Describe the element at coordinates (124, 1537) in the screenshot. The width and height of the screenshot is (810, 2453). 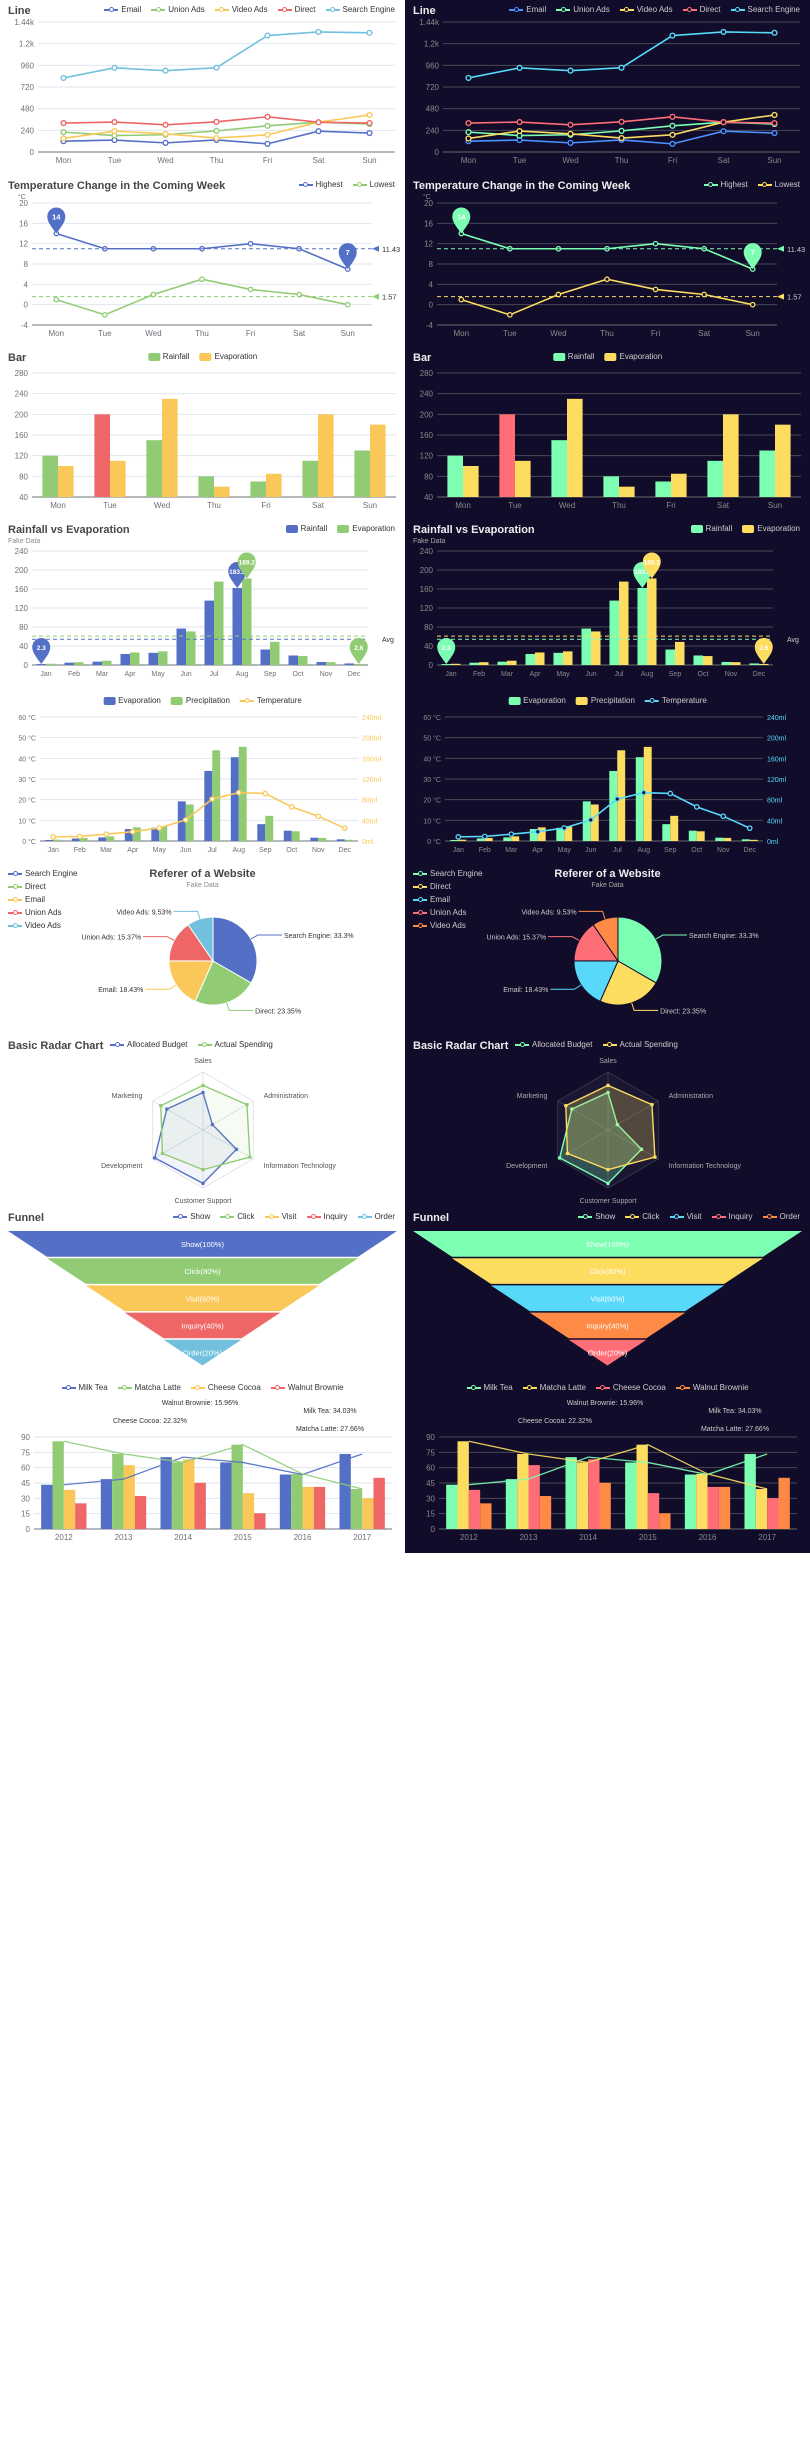
I see `svg-text: 2013` at that location.